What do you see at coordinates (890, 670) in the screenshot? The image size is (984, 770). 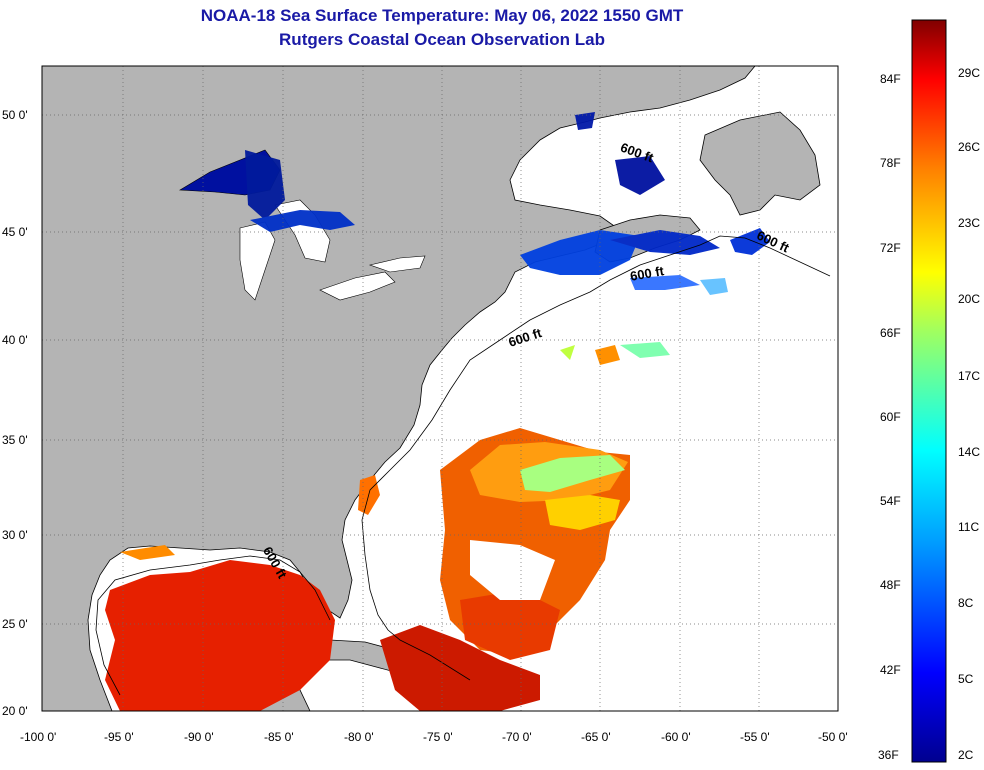 I see `colorbar-f-label: 42F` at bounding box center [890, 670].